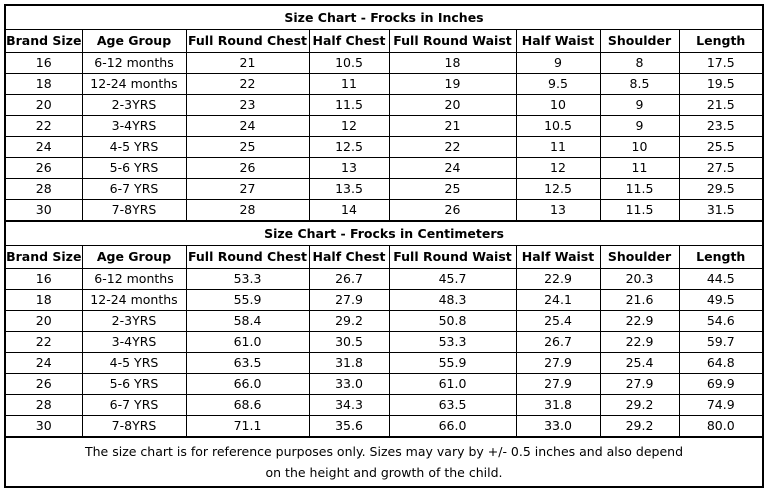 The image size is (767, 502). What do you see at coordinates (384, 363) in the screenshot?
I see `table-row: 24 4-5 YRS 63.5 31.8 55.9 27.9 25.4 64.8` at bounding box center [384, 363].